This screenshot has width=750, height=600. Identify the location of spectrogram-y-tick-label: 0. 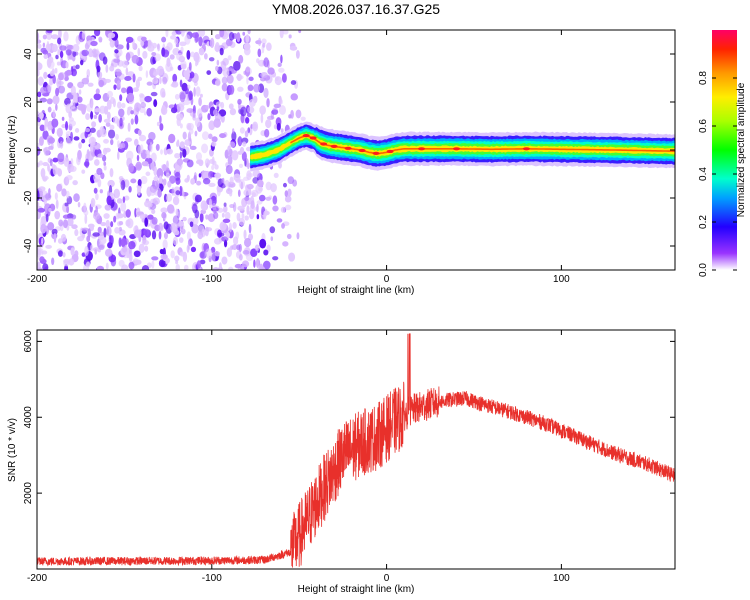
(28, 150).